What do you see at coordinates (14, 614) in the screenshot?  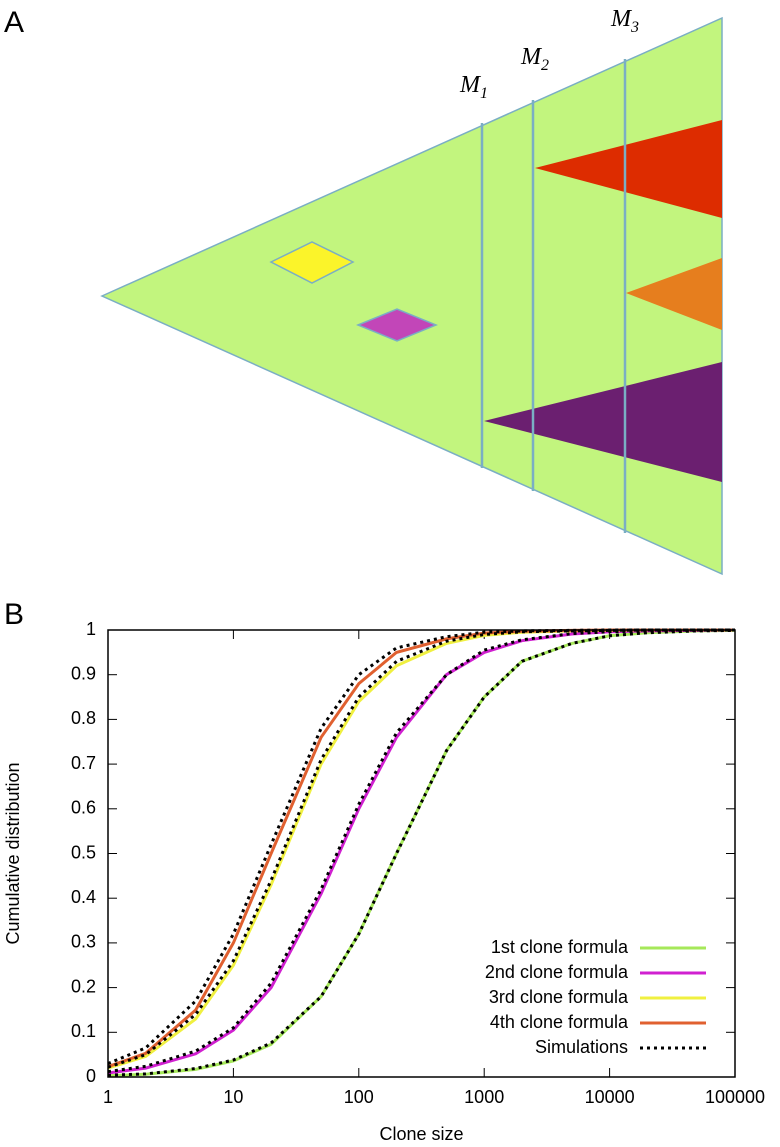 I see `panel-letter: B` at bounding box center [14, 614].